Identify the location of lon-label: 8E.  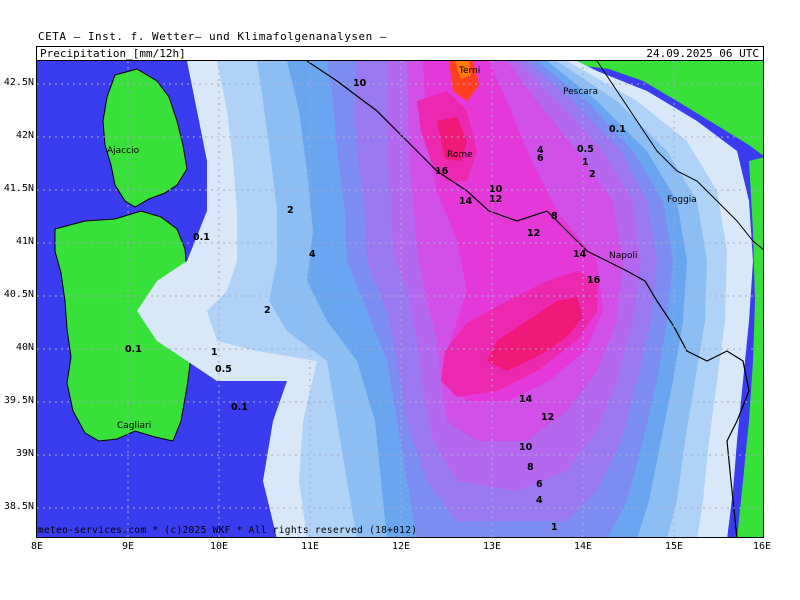
(37, 546).